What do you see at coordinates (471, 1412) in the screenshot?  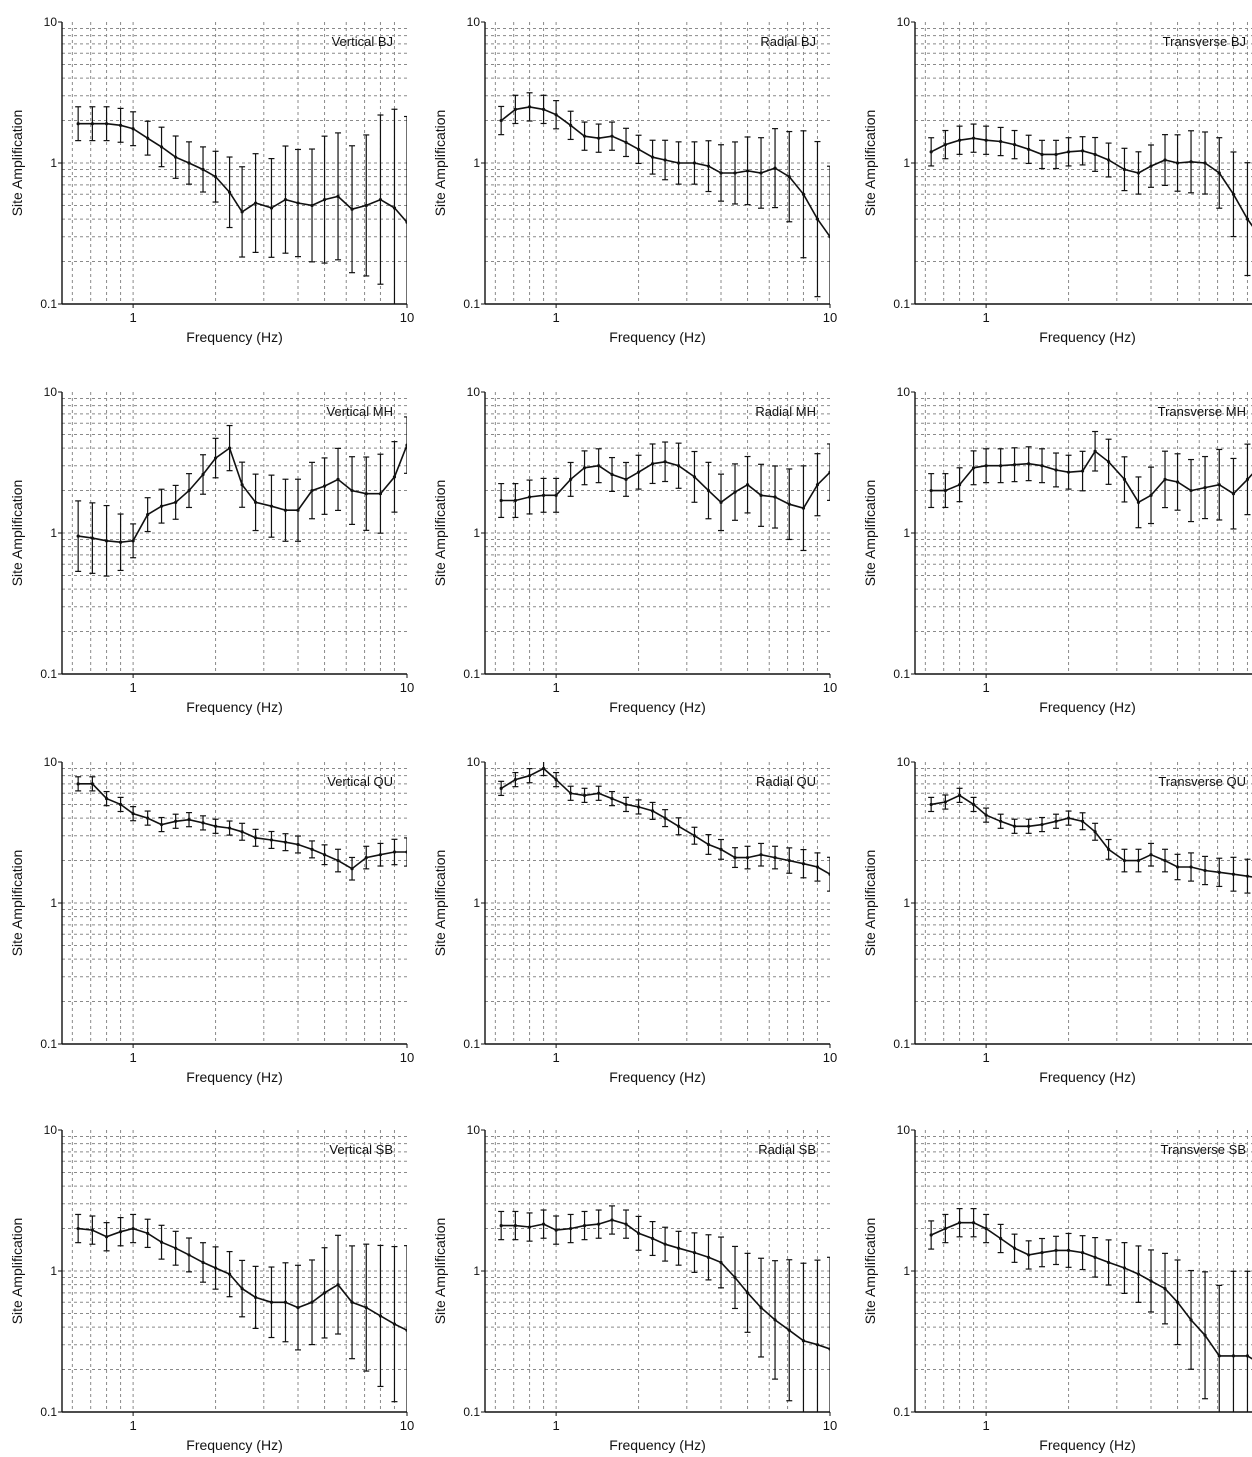 I see `y-tick-label: 0.1` at bounding box center [471, 1412].